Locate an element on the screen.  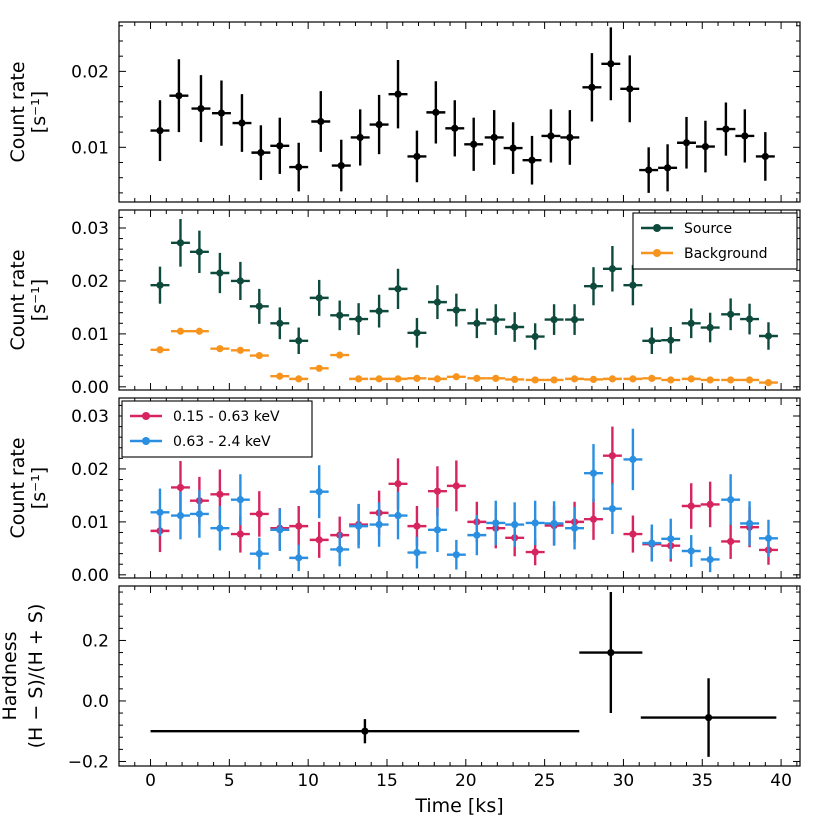
legend-label: 0.15 - 0.63 keV is located at coordinates (226, 417).